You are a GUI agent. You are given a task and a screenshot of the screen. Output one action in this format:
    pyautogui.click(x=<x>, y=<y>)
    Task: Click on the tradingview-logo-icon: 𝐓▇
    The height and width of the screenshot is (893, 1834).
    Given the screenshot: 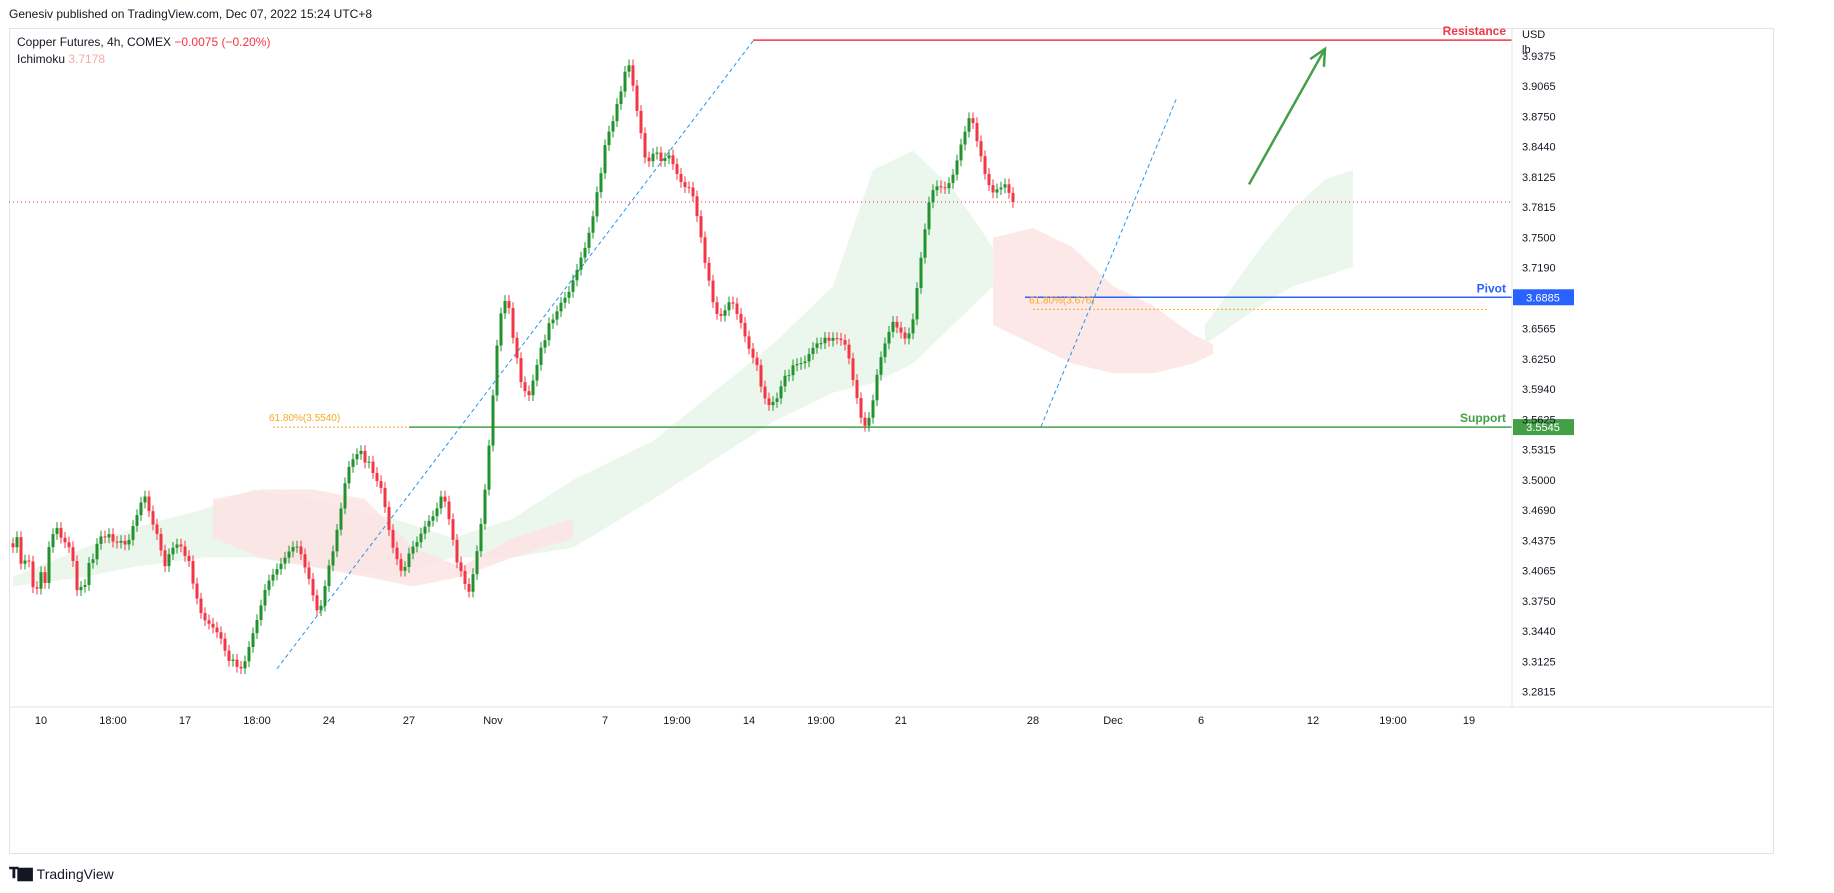 What is the action you would take?
    pyautogui.click(x=21, y=873)
    